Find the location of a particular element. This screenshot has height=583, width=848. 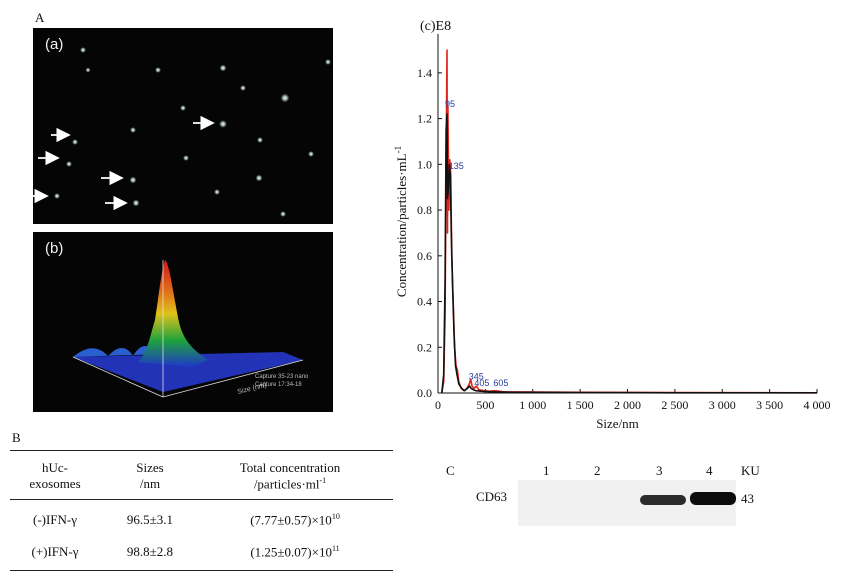

weight-label: 43 is located at coordinates (747, 498).